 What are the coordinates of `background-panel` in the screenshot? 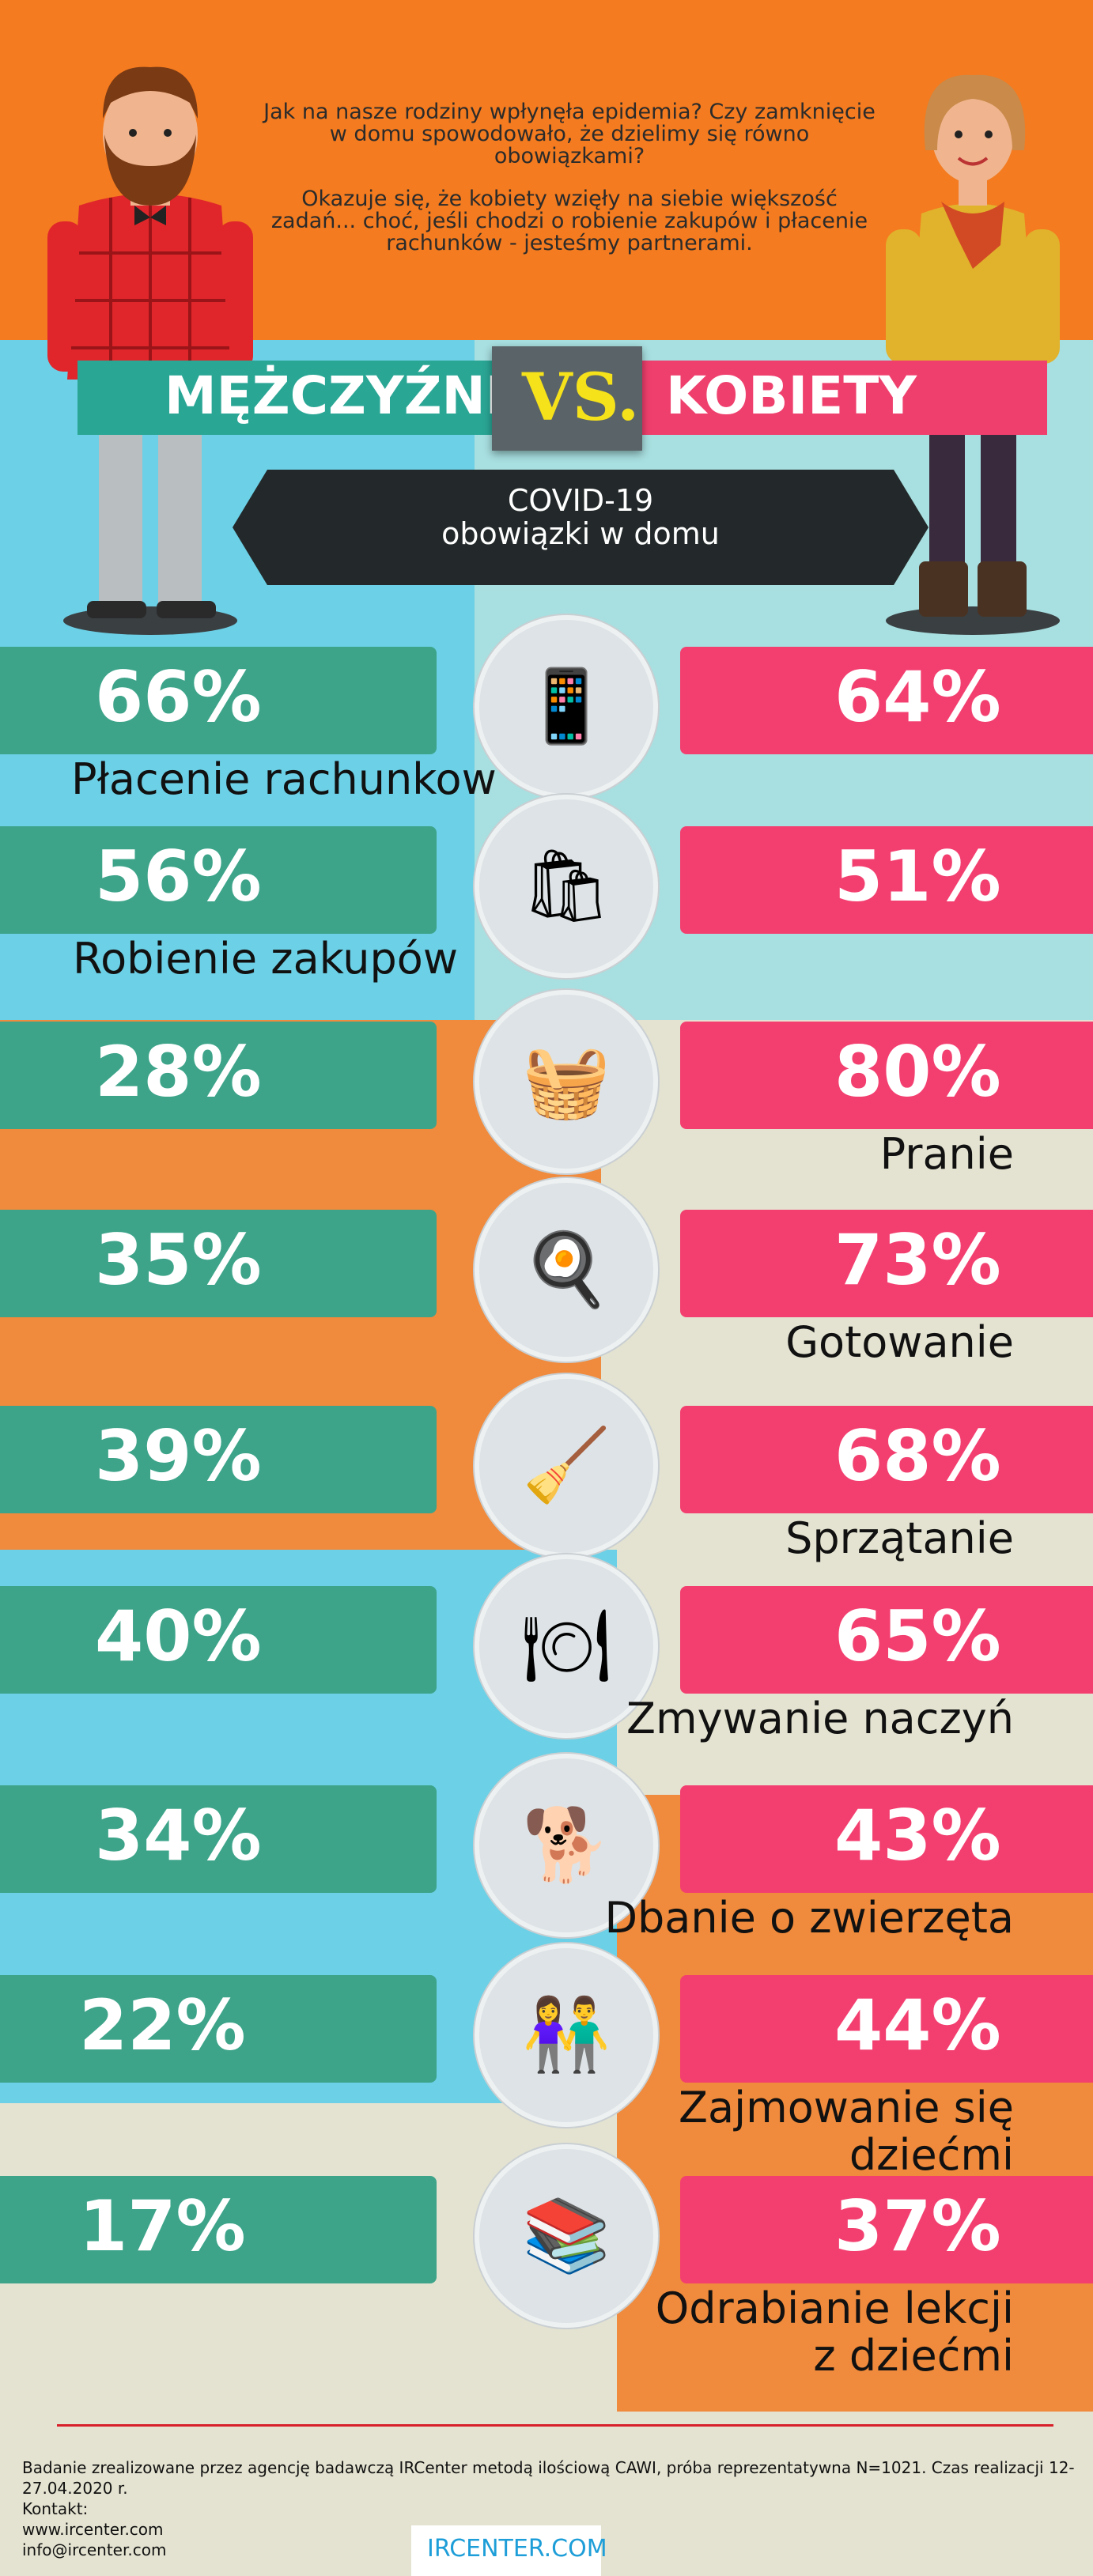 It's located at (855, 2103).